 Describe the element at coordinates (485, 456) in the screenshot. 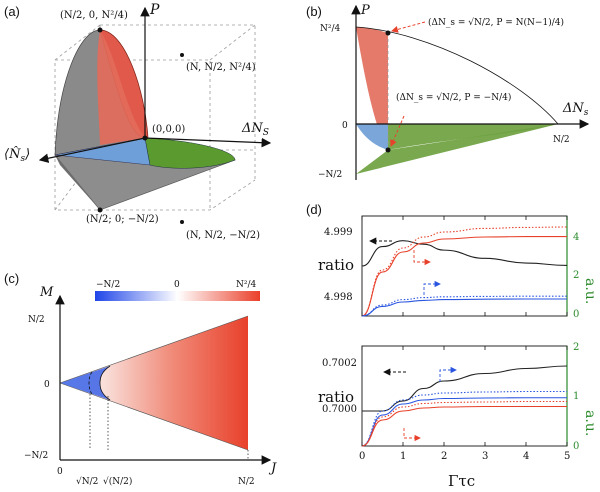

I see `d-xtick-label-3: 3` at that location.